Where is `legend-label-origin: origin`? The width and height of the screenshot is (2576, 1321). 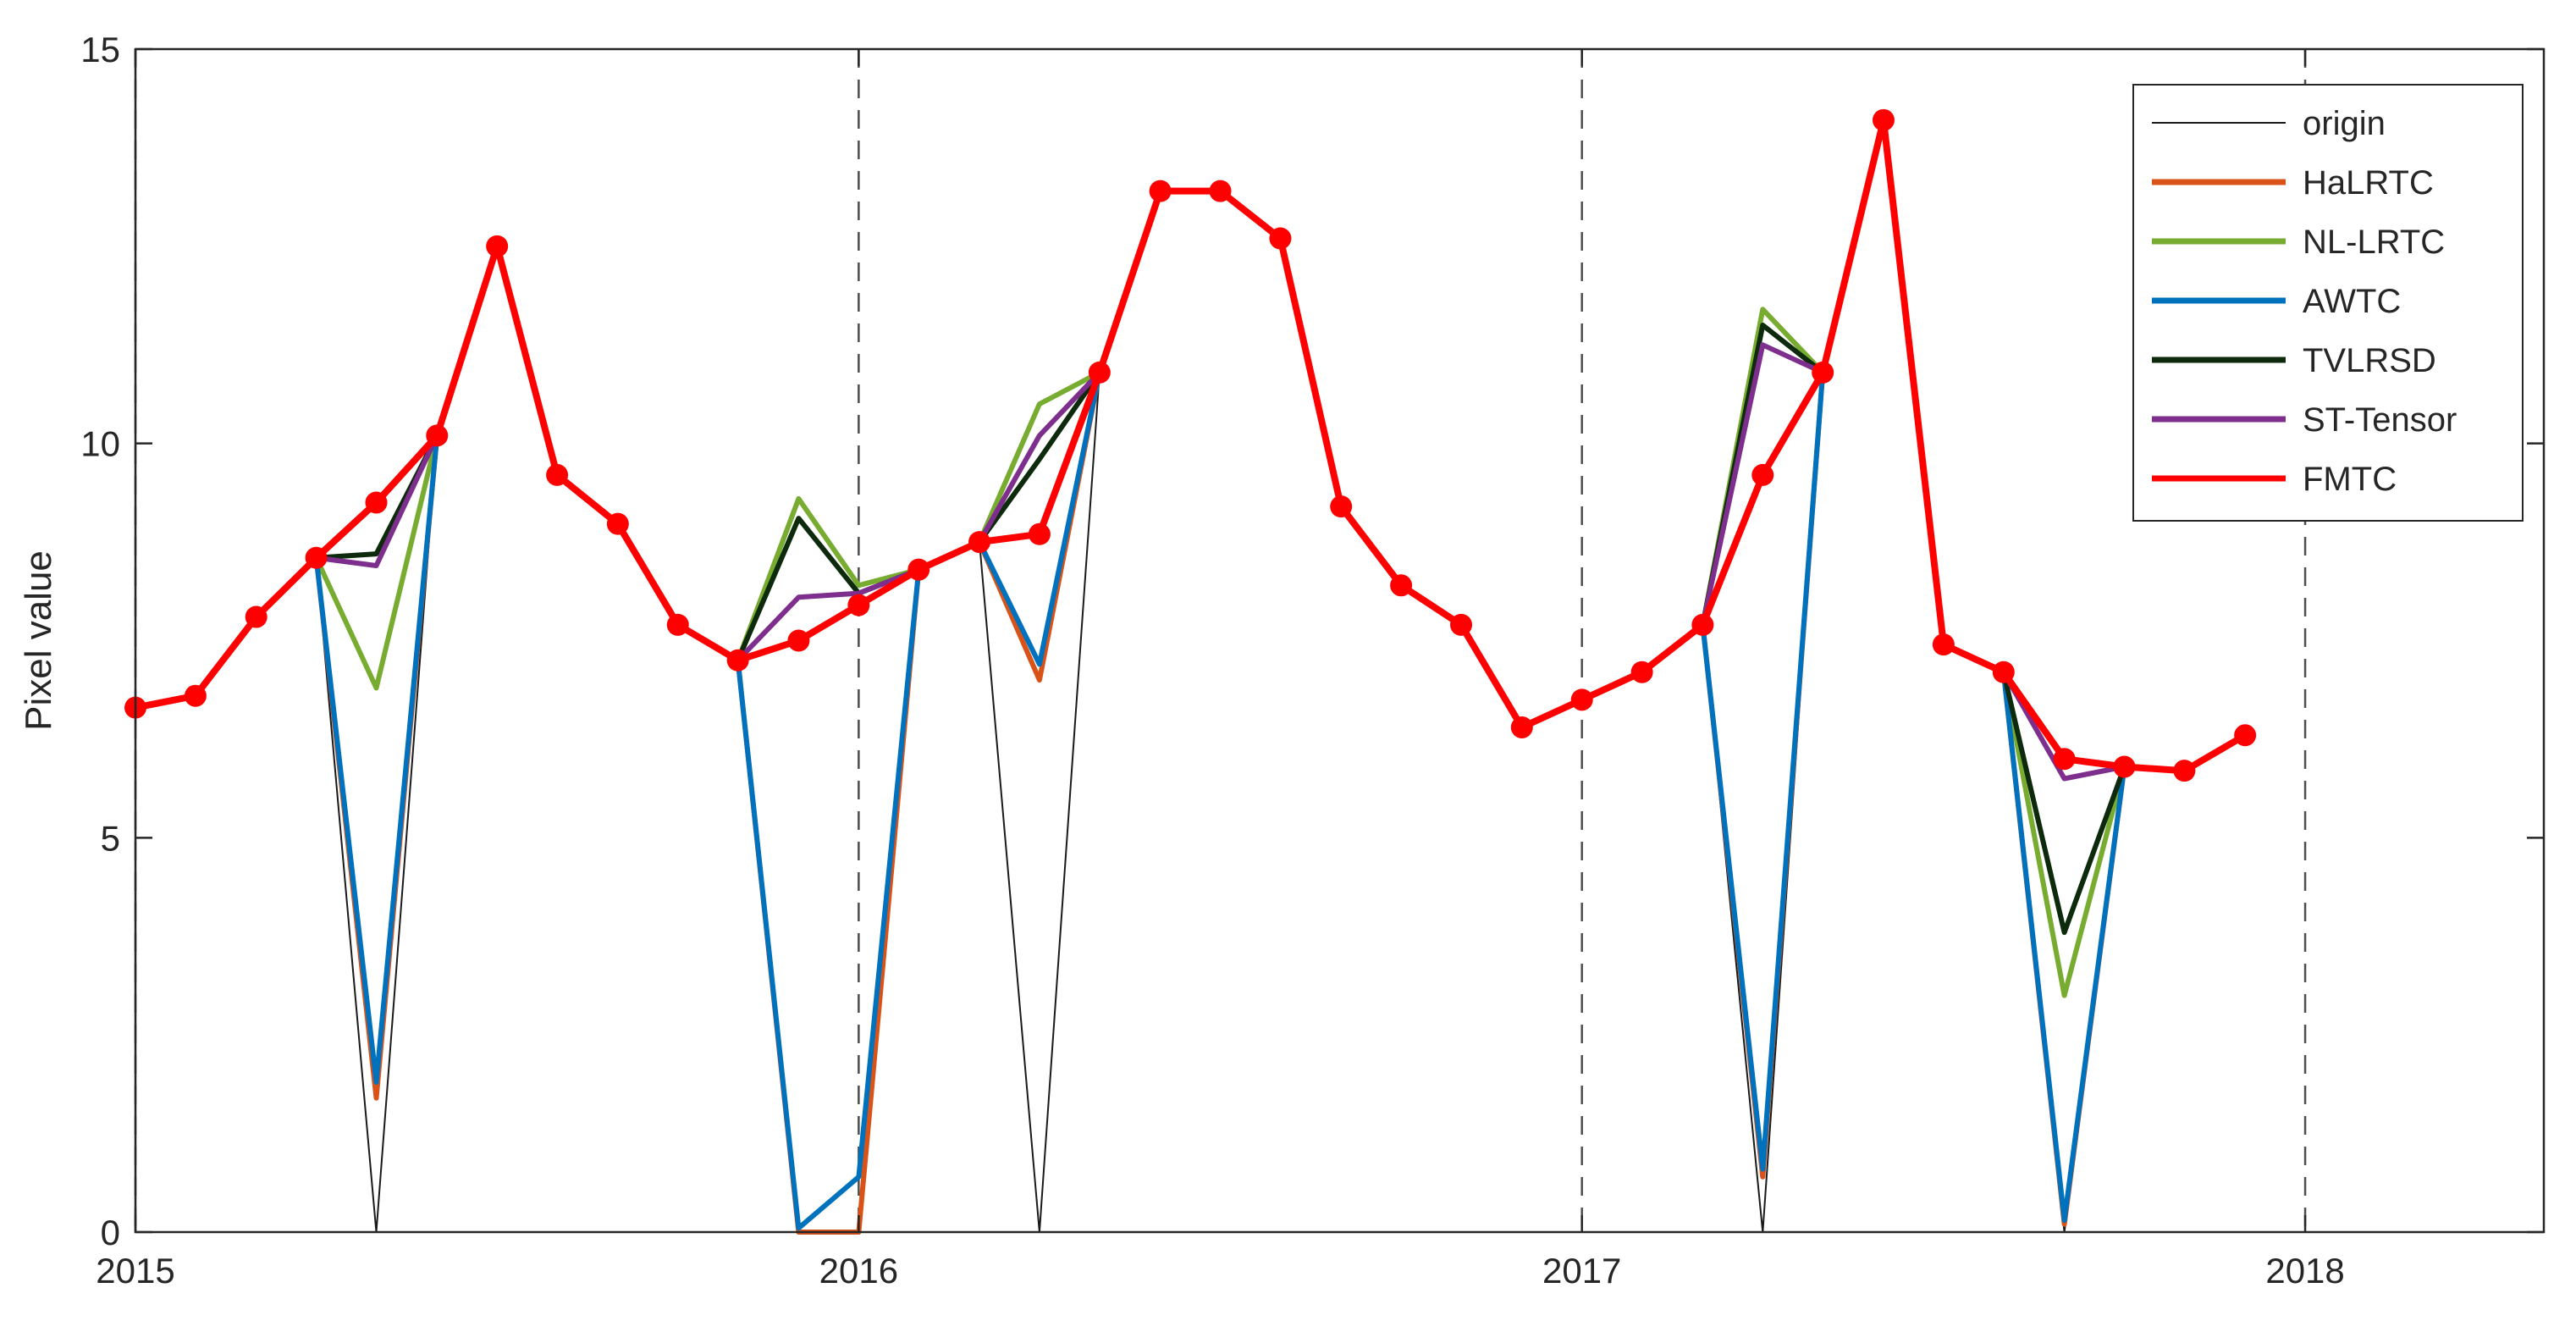 legend-label-origin: origin is located at coordinates (2345, 123).